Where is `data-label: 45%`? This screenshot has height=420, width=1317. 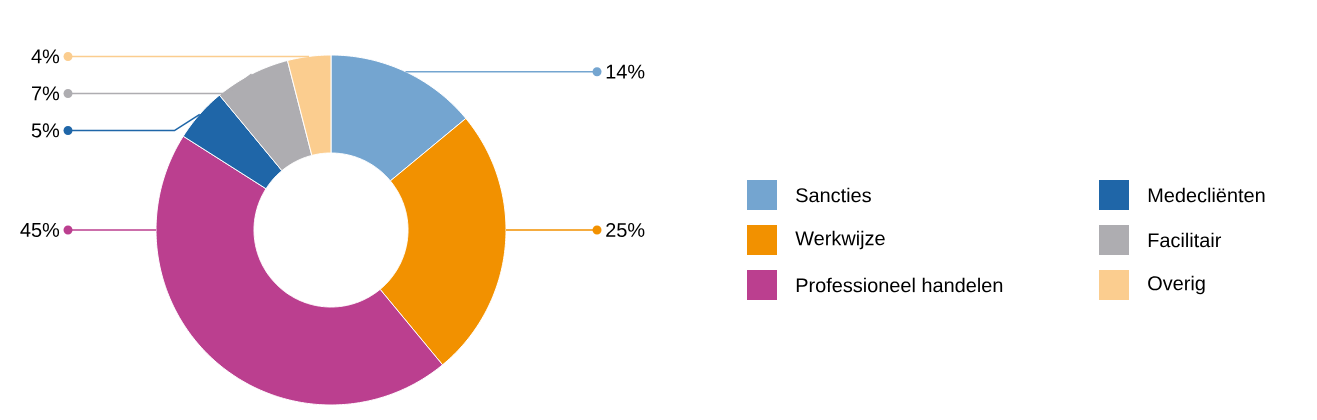 data-label: 45% is located at coordinates (40, 229).